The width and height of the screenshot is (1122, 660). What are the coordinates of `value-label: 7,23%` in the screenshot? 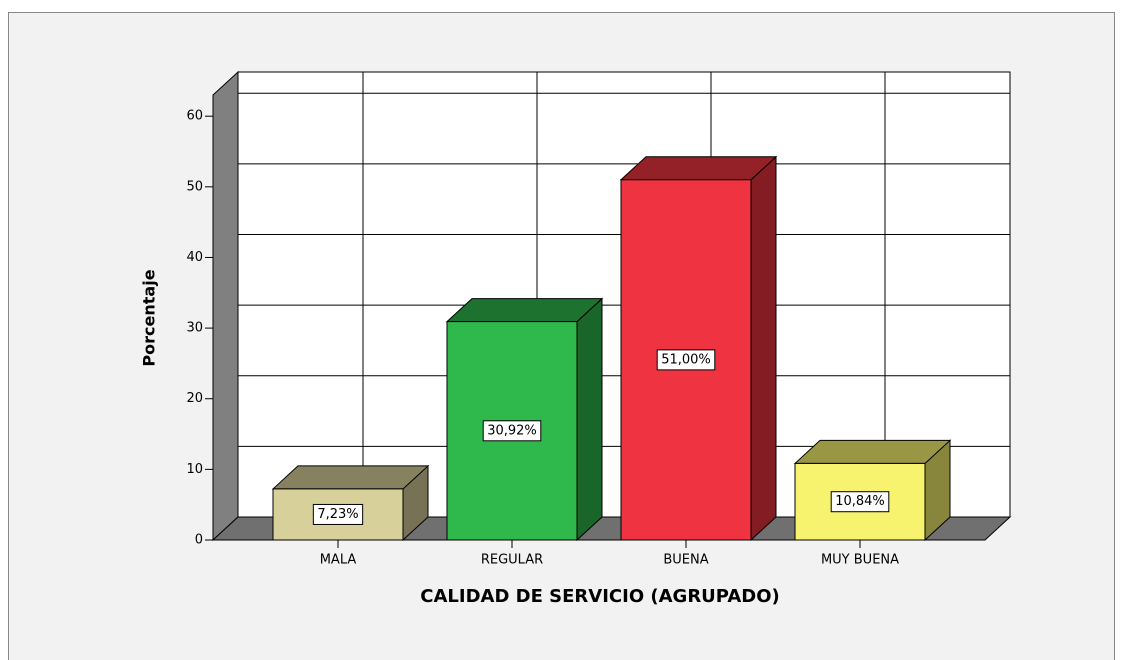 It's located at (337, 514).